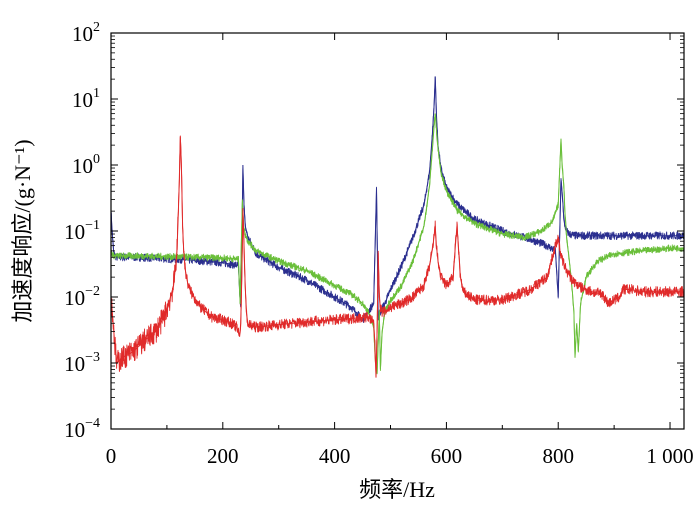 The height and width of the screenshot is (508, 700). What do you see at coordinates (447, 456) in the screenshot?
I see `x-tick-label: 600` at bounding box center [447, 456].